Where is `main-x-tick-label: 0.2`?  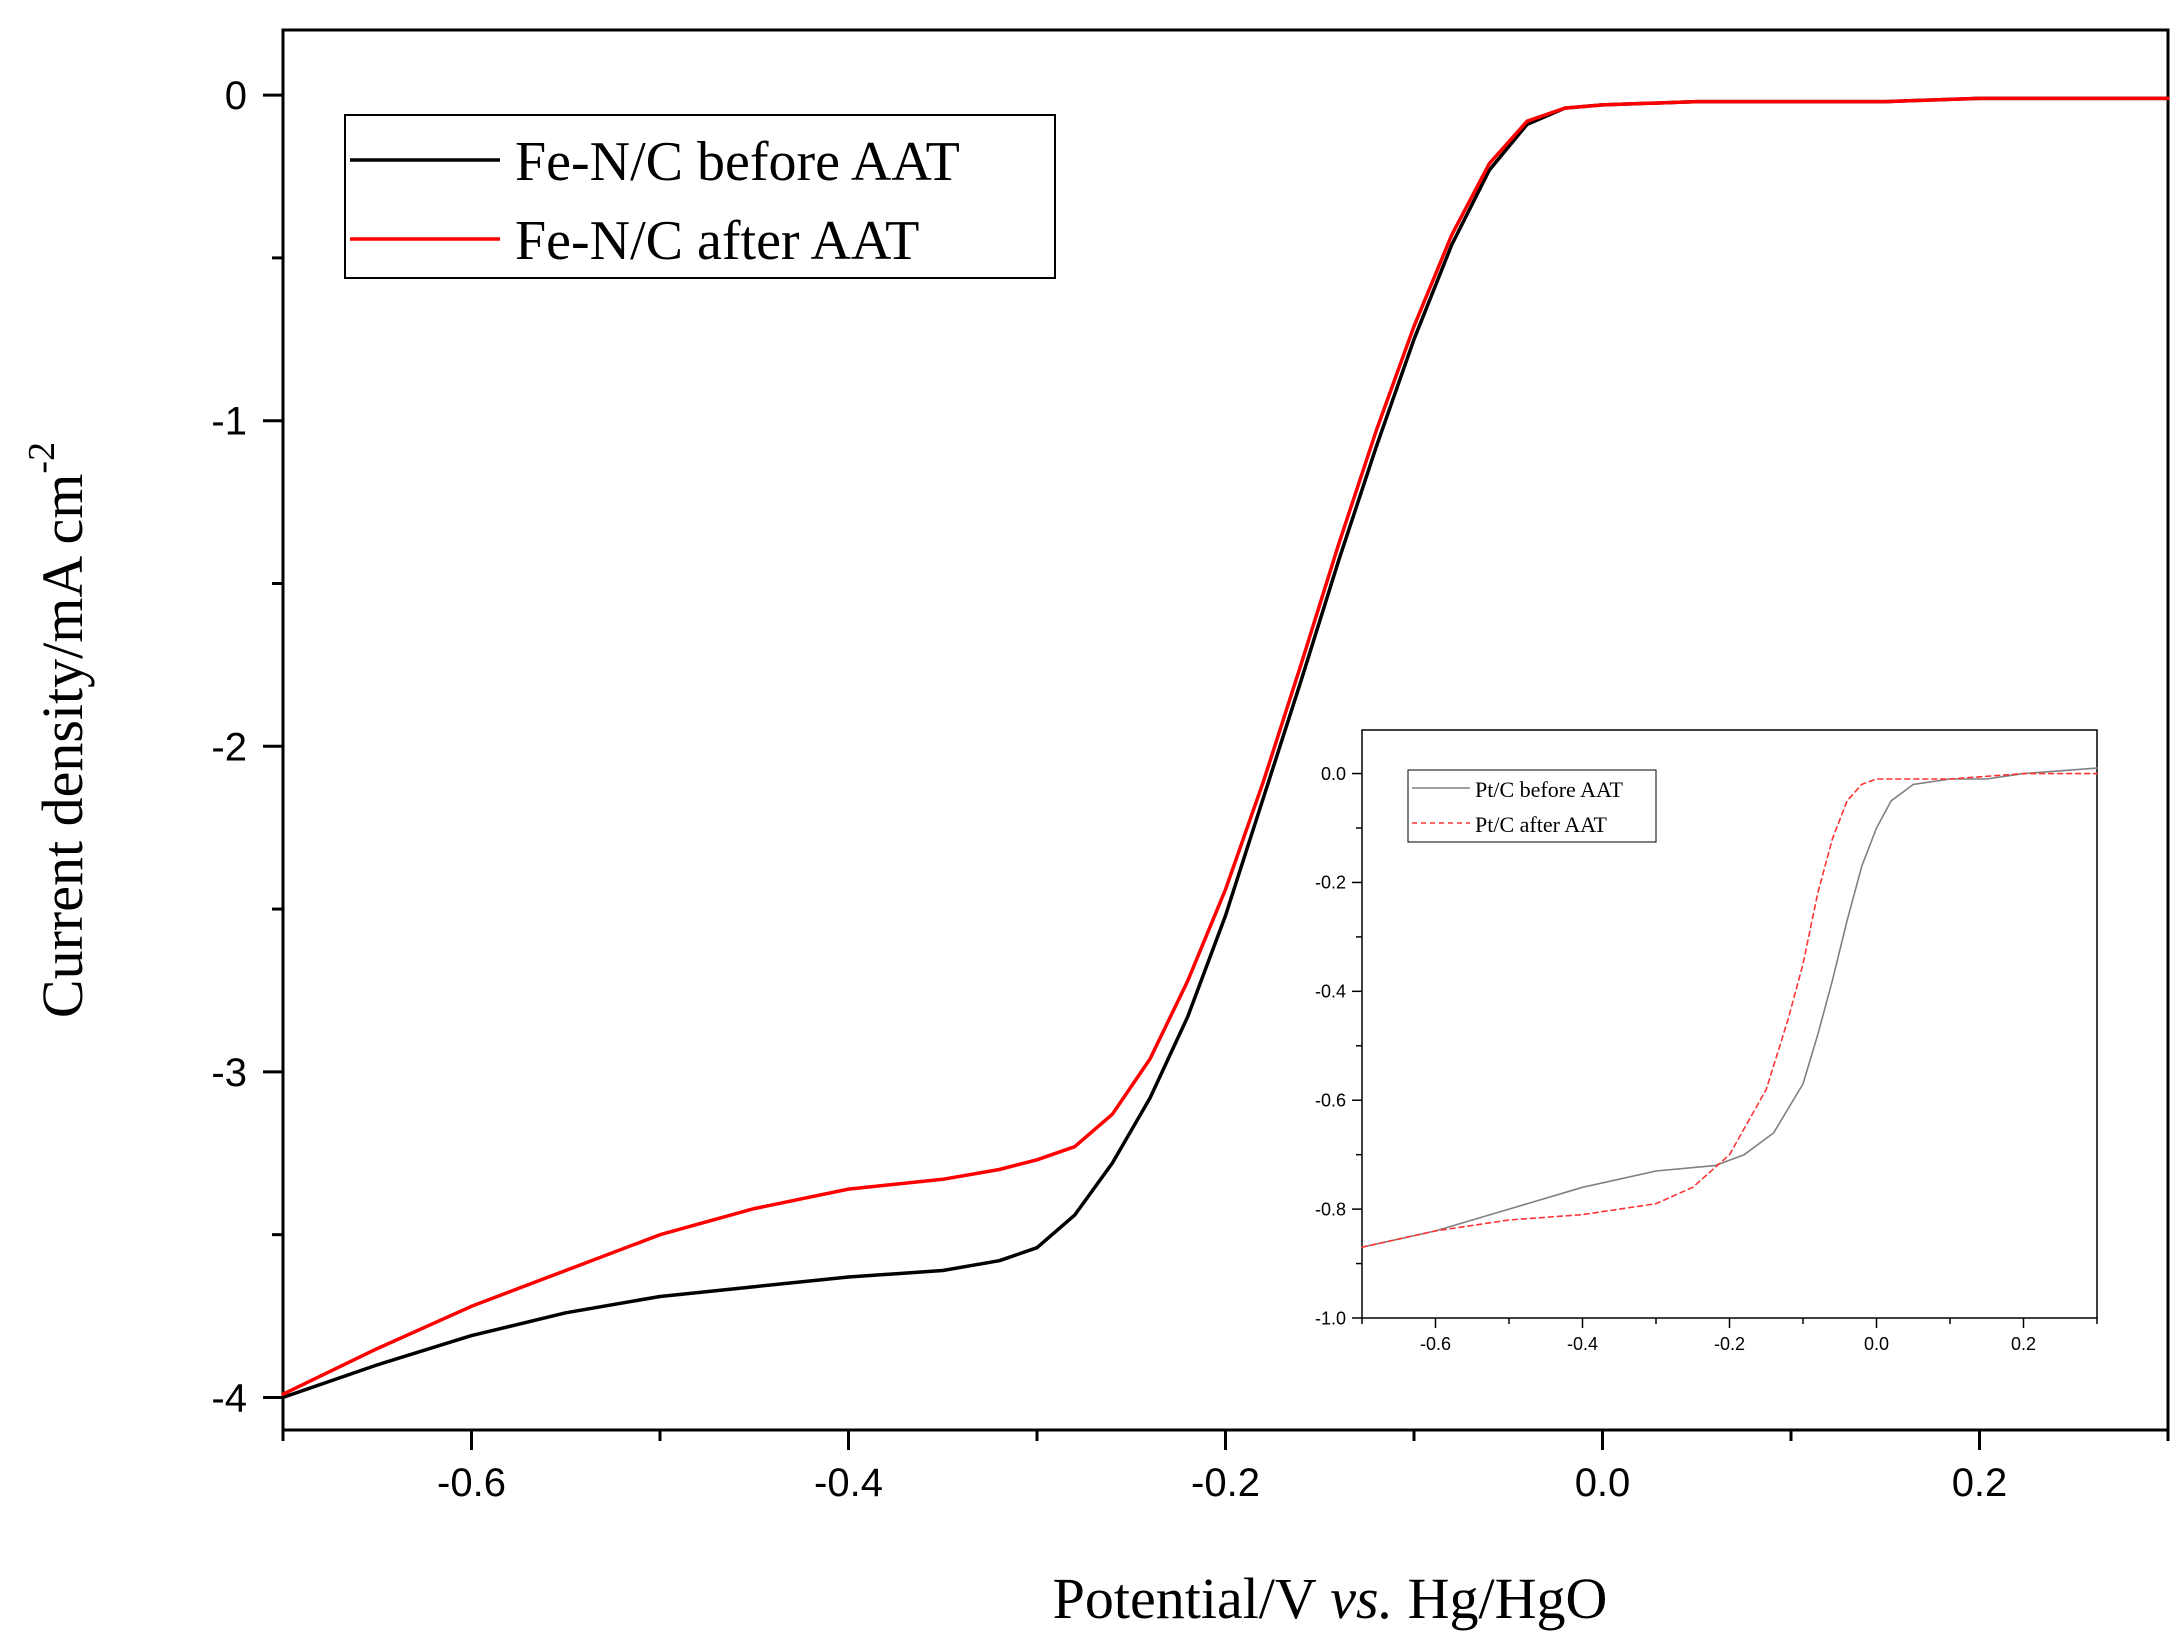
main-x-tick-label: 0.2 is located at coordinates (1980, 1483).